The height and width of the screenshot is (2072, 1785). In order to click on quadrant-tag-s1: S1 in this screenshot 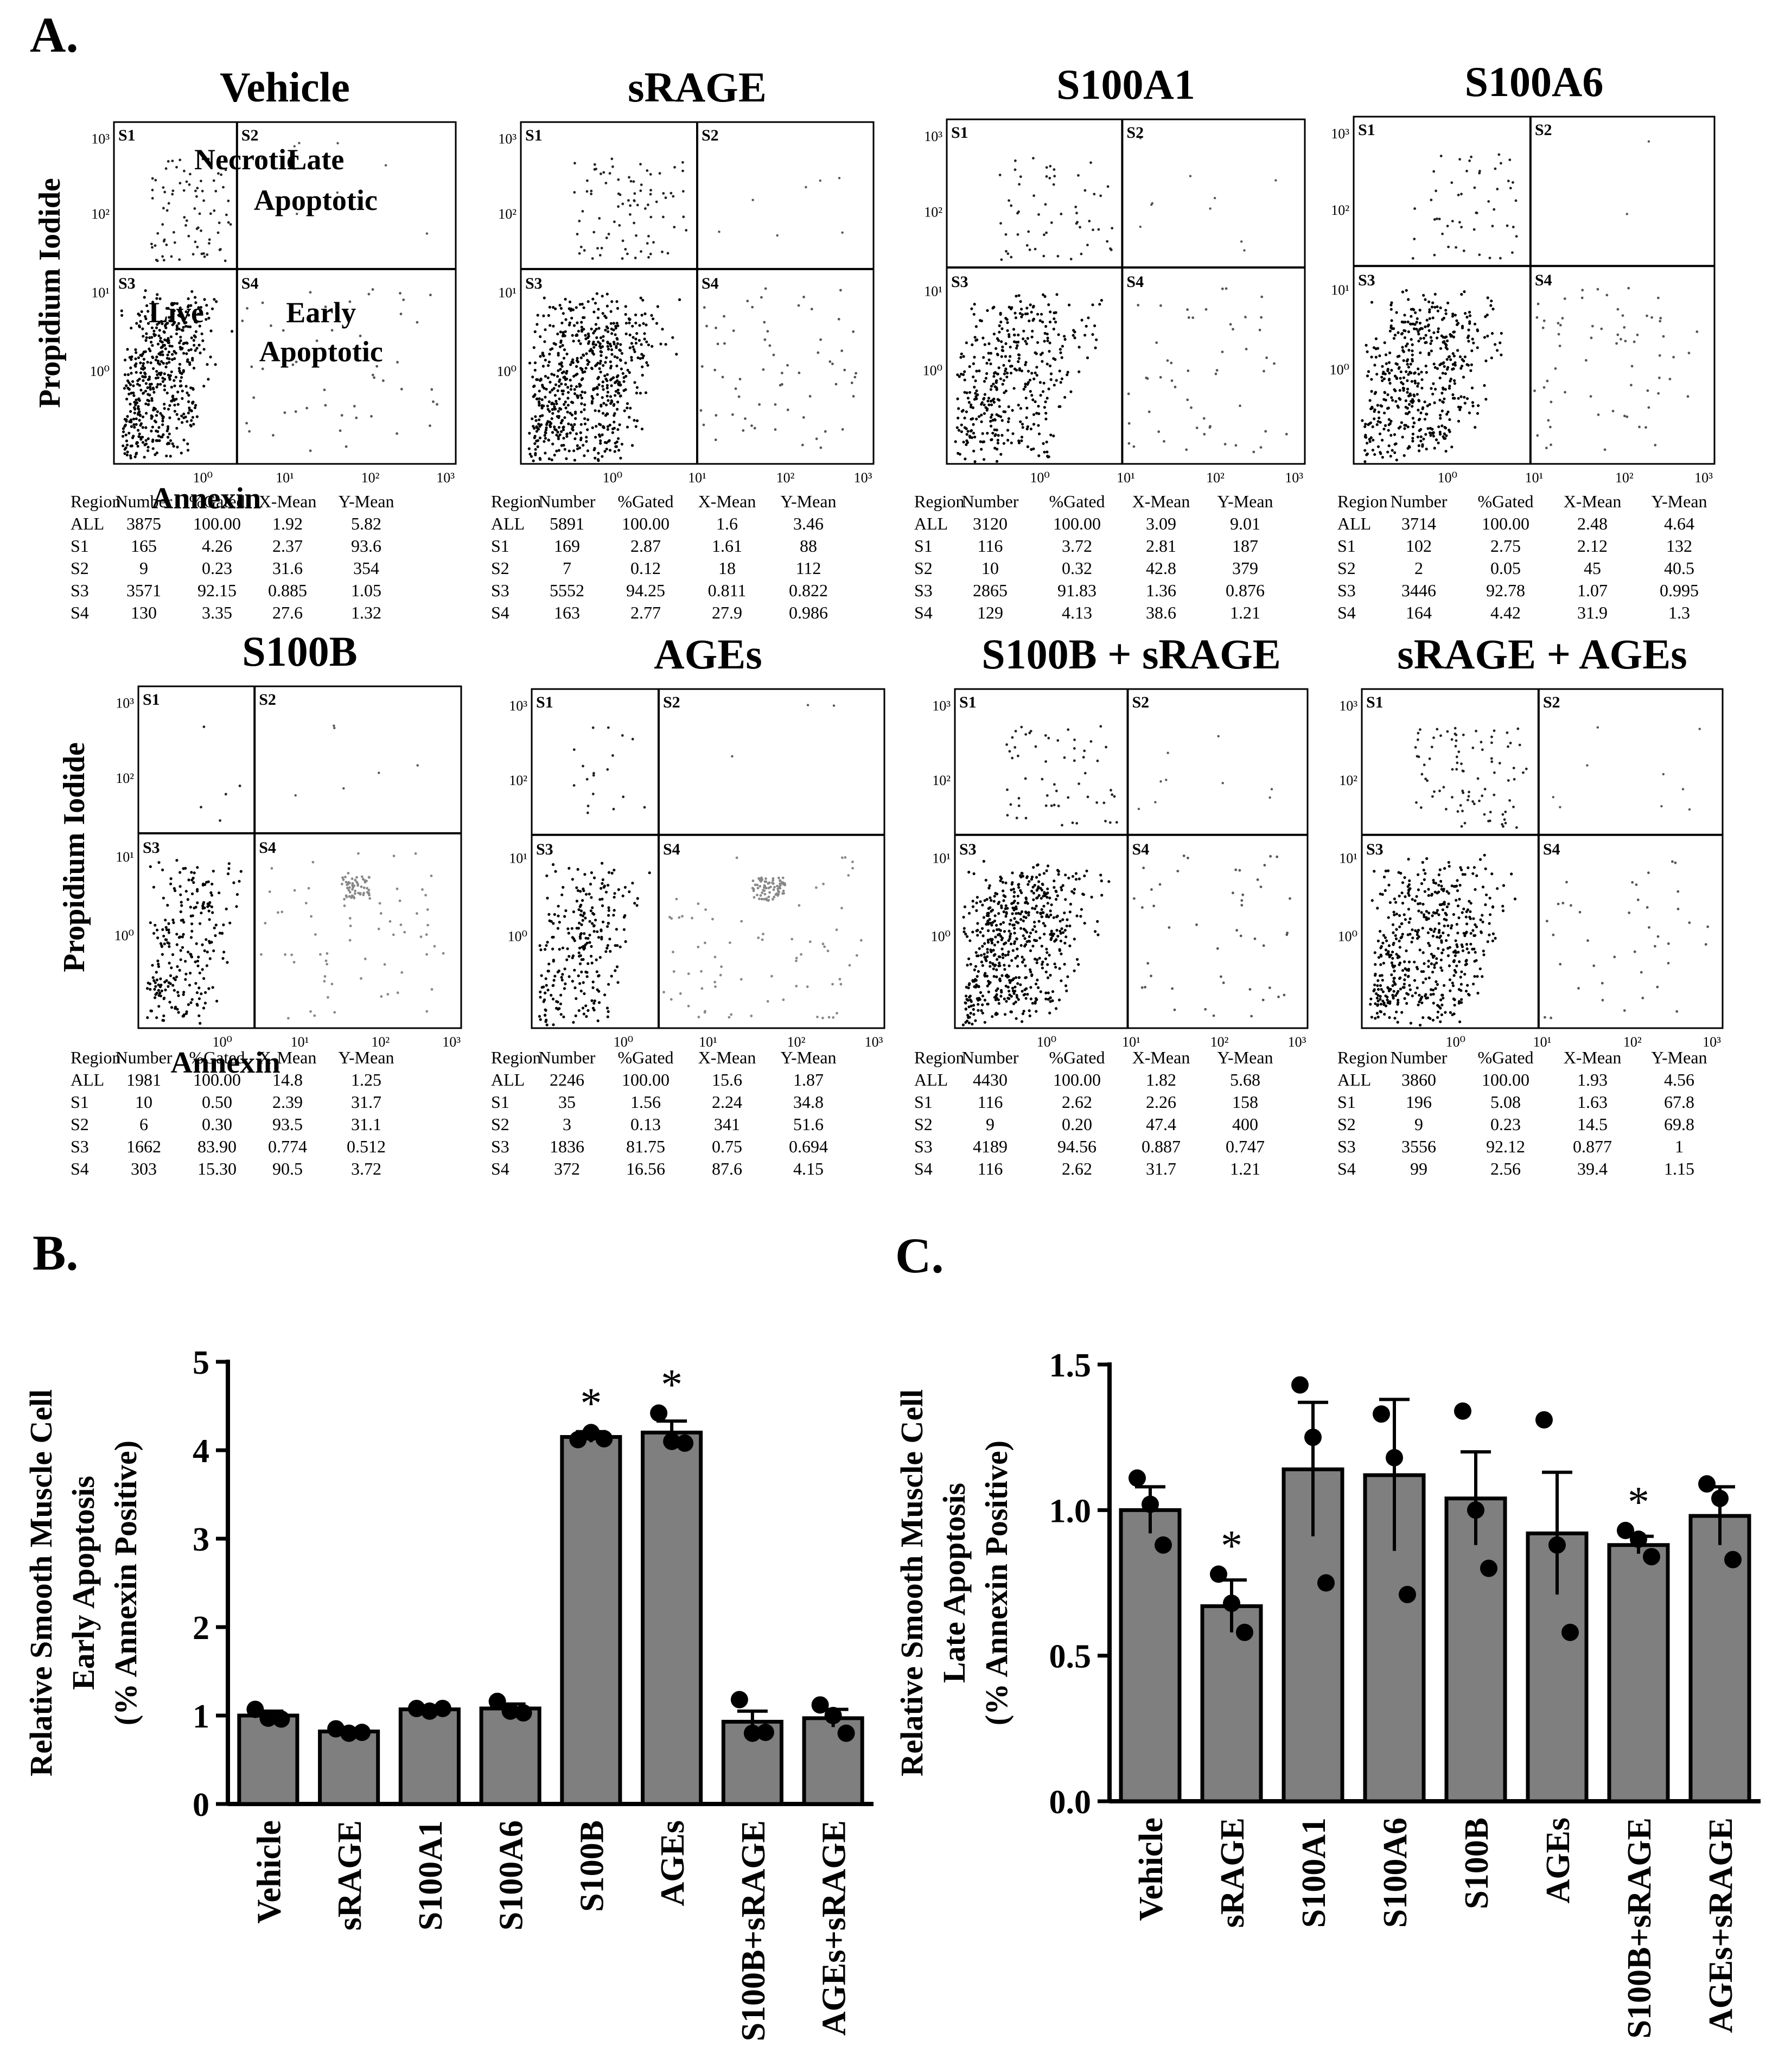, I will do `click(544, 702)`.